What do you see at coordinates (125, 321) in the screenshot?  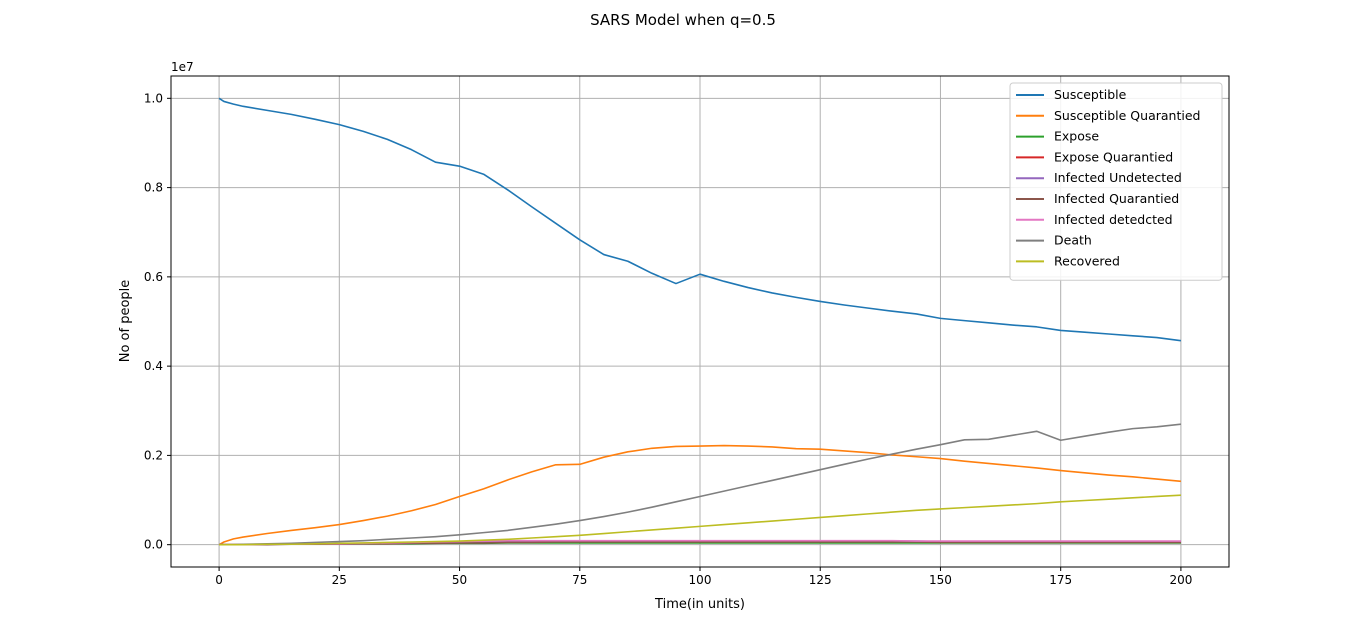 I see `y-axis-label: No of people` at bounding box center [125, 321].